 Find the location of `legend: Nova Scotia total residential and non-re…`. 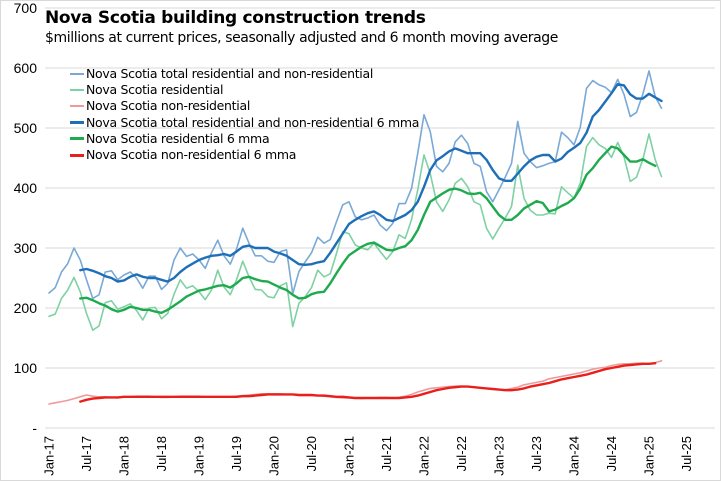

legend: Nova Scotia total residential and non-re… is located at coordinates (244, 114).